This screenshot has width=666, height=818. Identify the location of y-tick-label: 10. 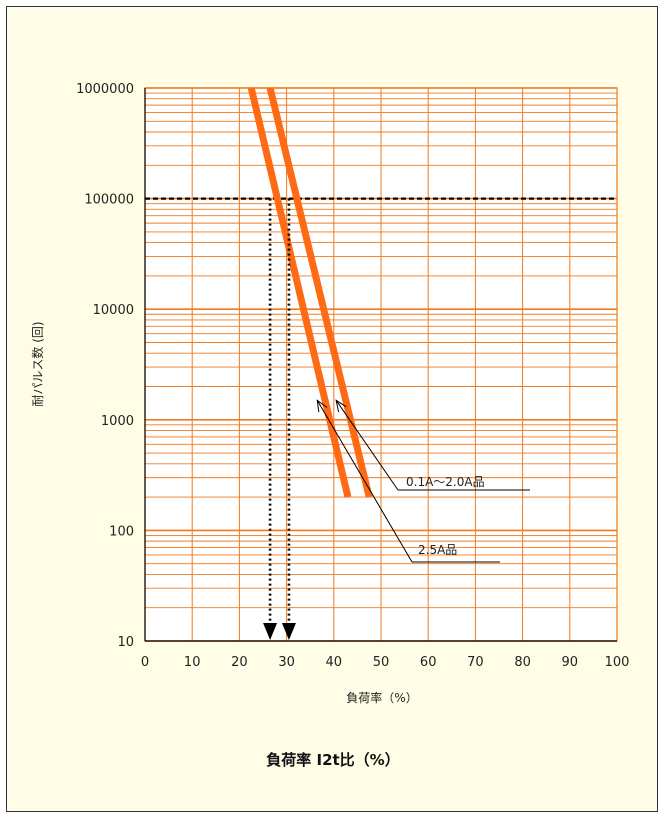
(125, 642).